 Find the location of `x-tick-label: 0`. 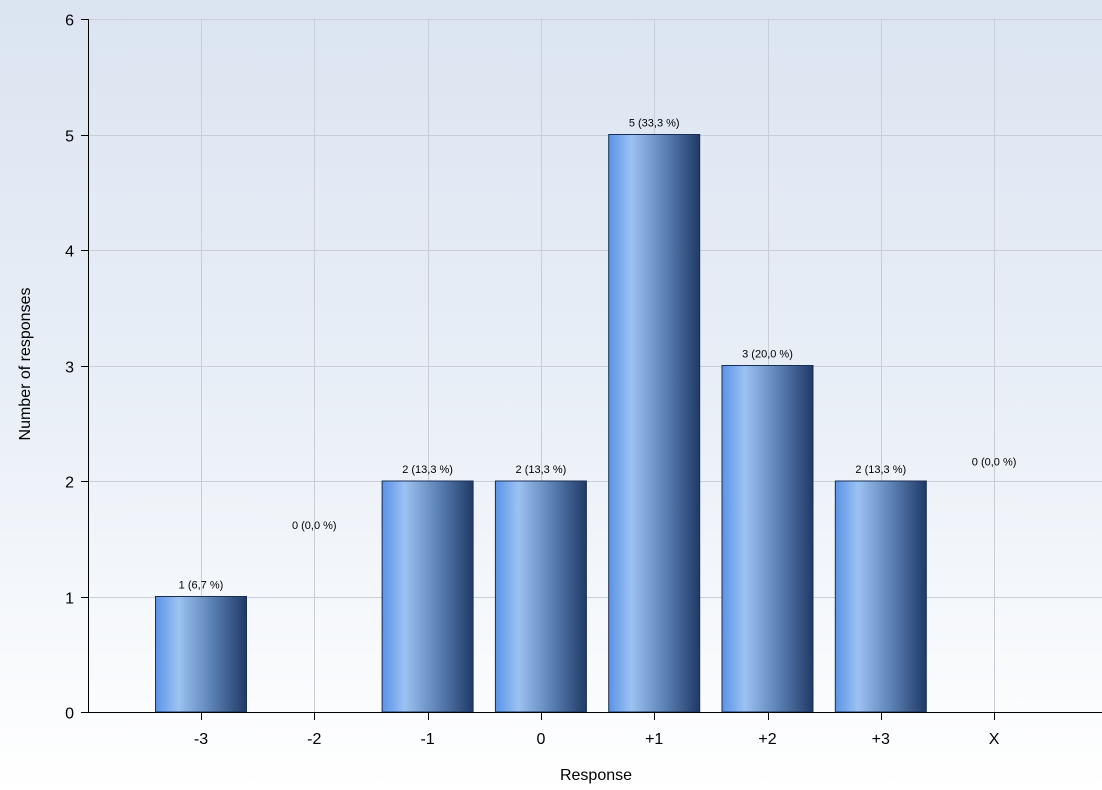

x-tick-label: 0 is located at coordinates (540, 739).